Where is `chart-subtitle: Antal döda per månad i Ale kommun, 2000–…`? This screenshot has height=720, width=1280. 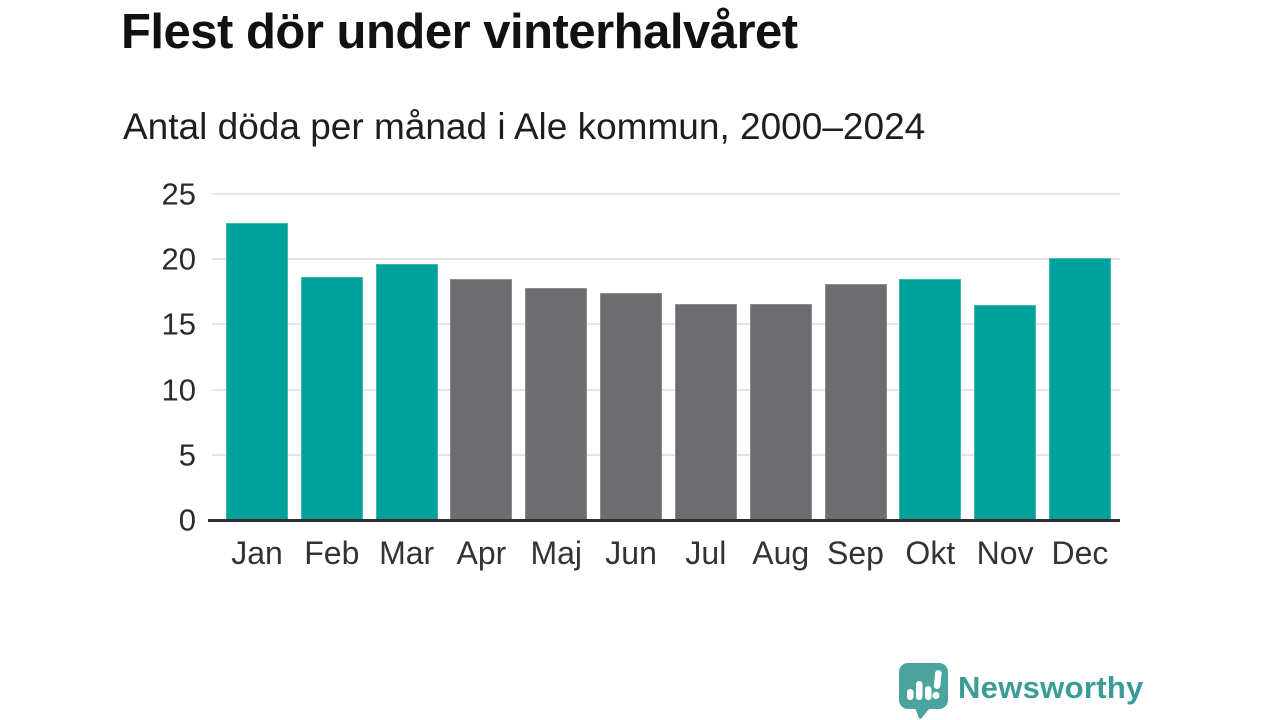 chart-subtitle: Antal döda per månad i Ale kommun, 2000–… is located at coordinates (524, 126).